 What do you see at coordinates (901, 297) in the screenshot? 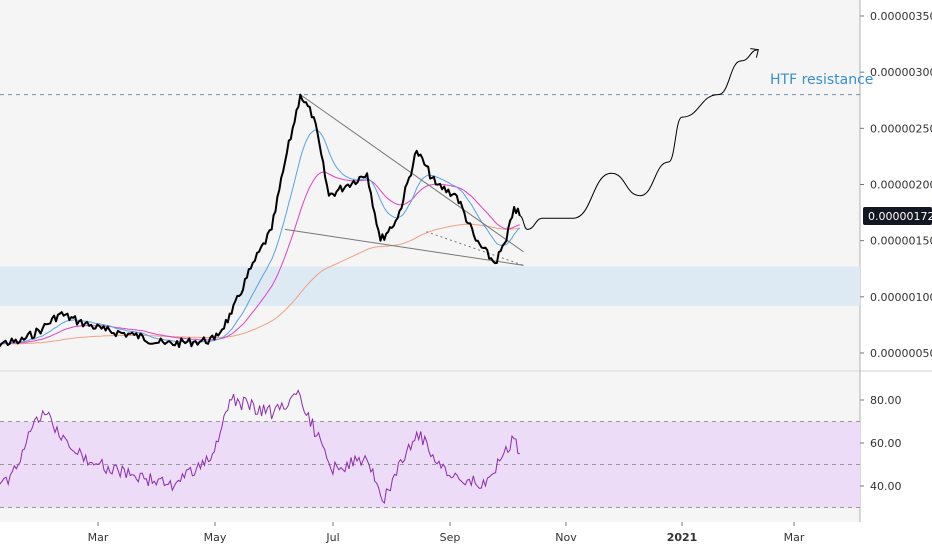
I see `price-tick-label: 0.00000100` at bounding box center [901, 297].